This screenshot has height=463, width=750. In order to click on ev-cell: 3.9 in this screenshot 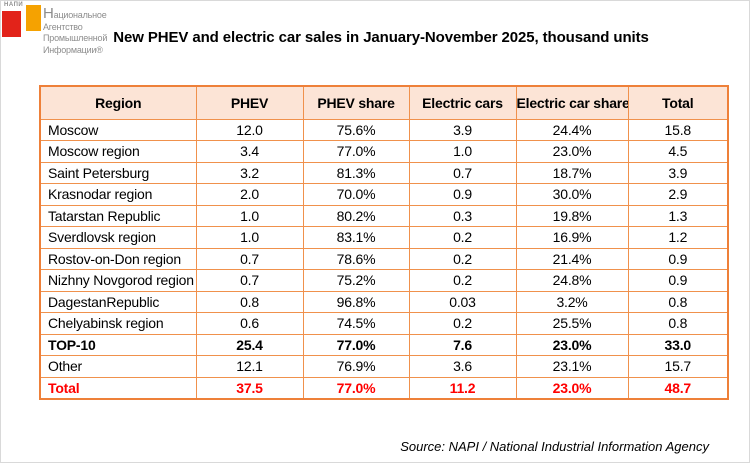, I will do `click(462, 129)`.